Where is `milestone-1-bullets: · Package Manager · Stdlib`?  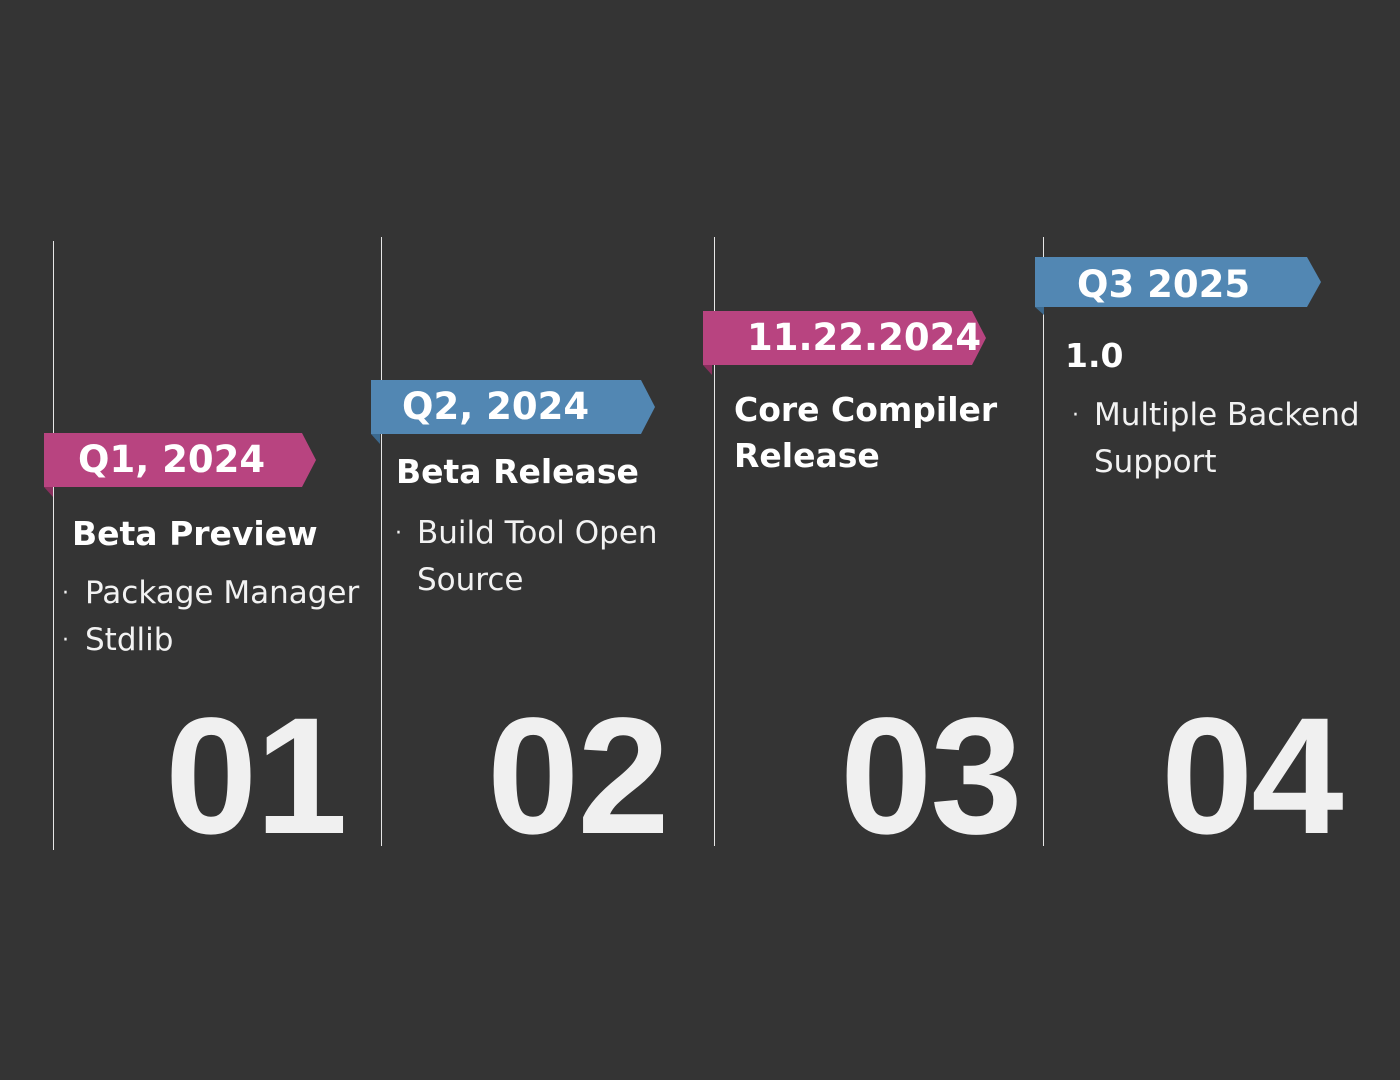 milestone-1-bullets: · Package Manager · Stdlib is located at coordinates (210, 617).